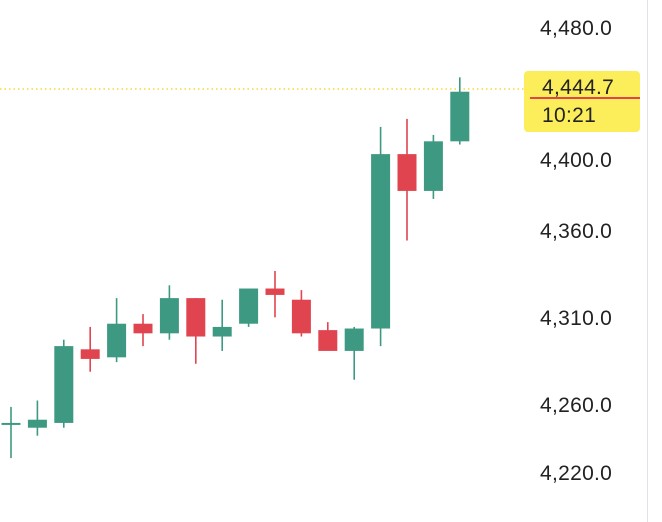 The image size is (662, 522). I want to click on y-tick-label: 4,220.0, so click(576, 473).